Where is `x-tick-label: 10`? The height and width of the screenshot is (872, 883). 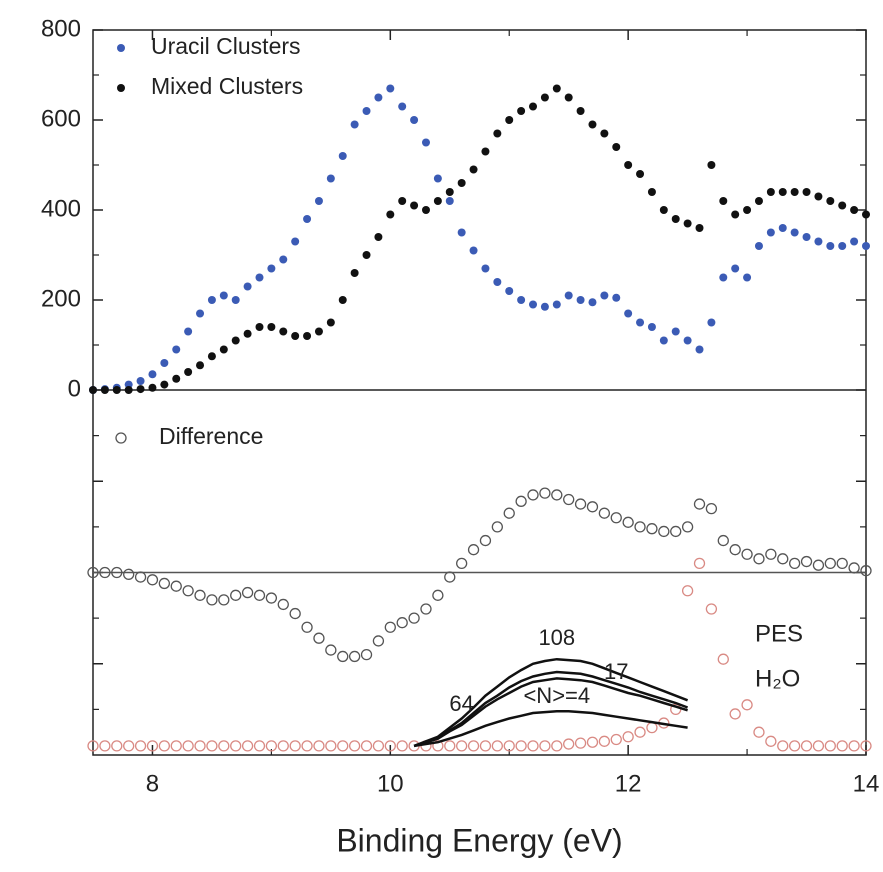
x-tick-label: 10 is located at coordinates (390, 783).